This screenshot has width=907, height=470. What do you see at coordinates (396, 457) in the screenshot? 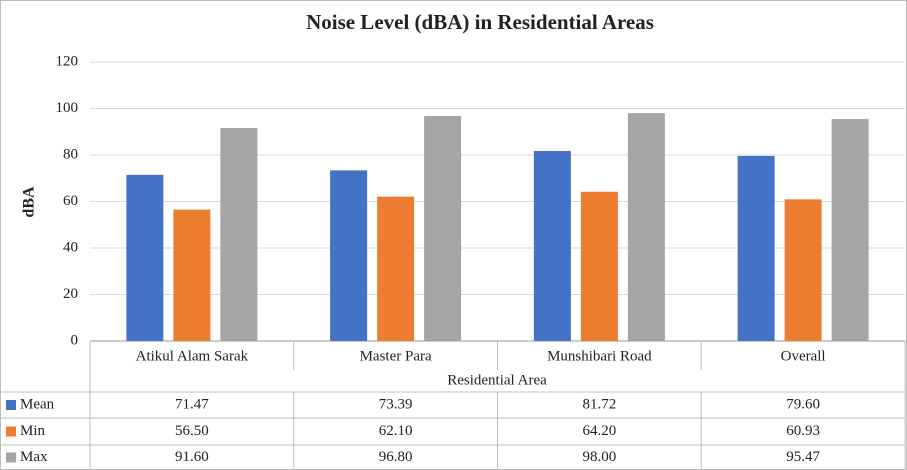
I see `table-cell: 96.80` at bounding box center [396, 457].